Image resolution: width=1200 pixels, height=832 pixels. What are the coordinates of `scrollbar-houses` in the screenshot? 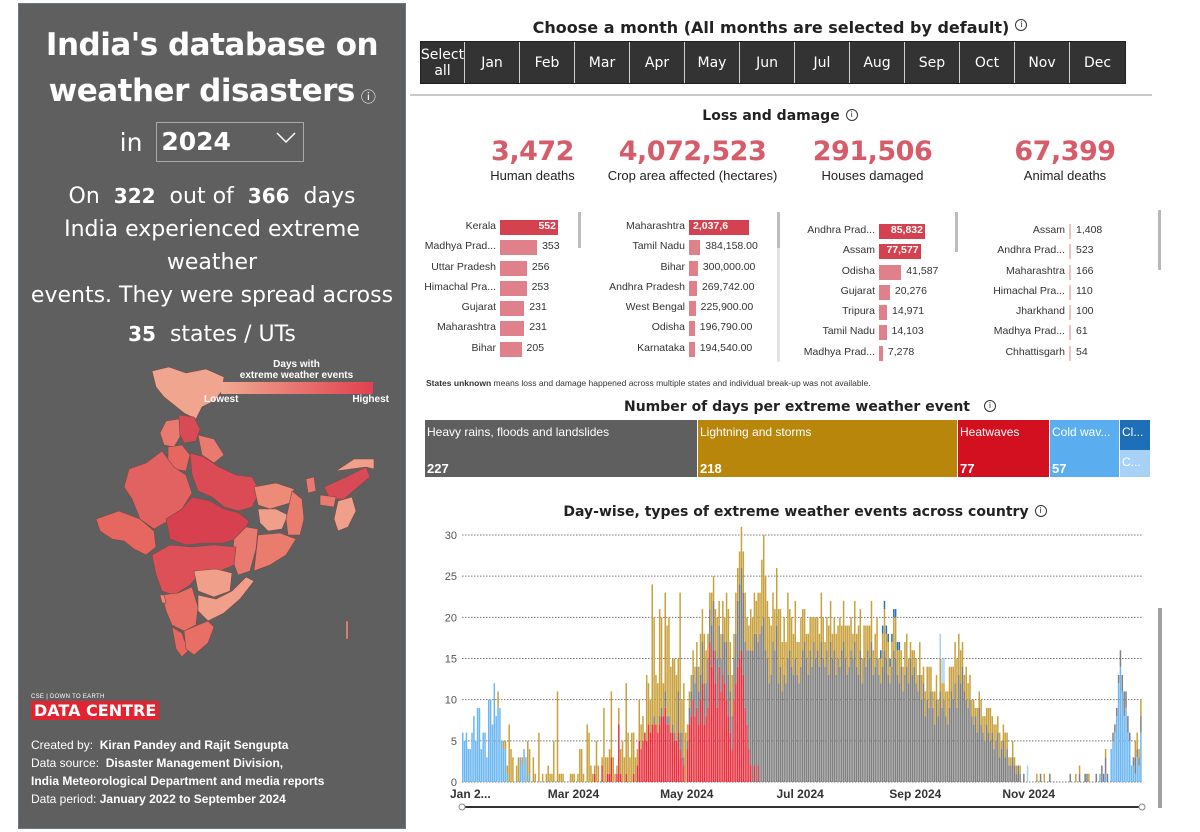 It's located at (956, 232).